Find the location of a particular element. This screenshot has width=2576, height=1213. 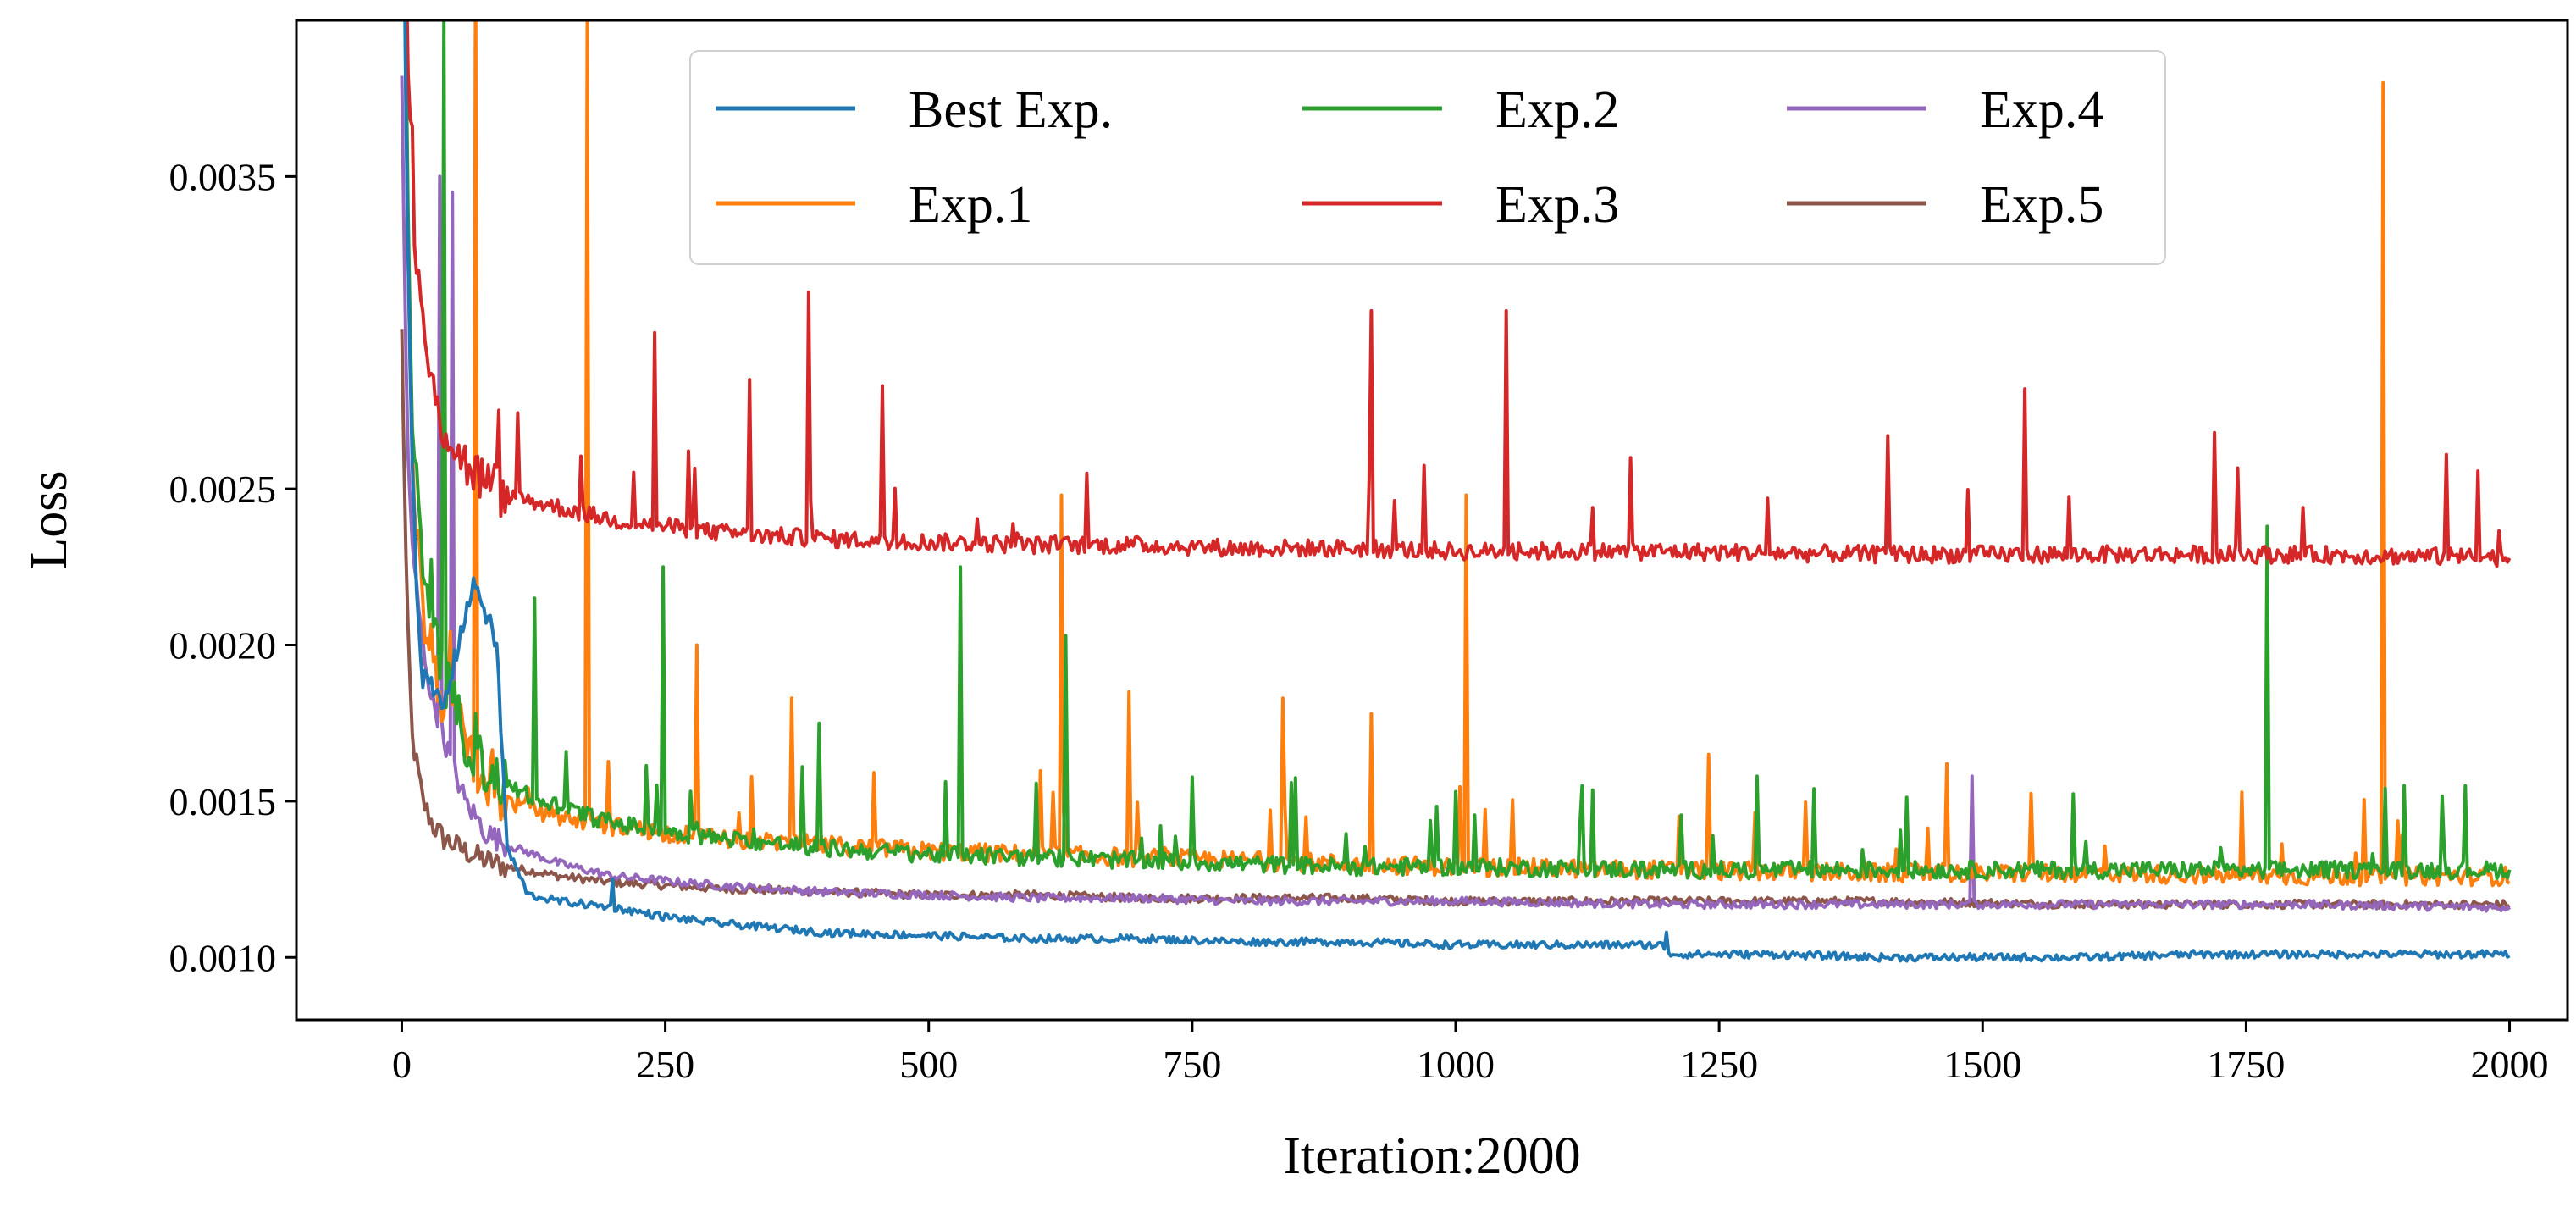

x-tick-label: 250 is located at coordinates (665, 1064).